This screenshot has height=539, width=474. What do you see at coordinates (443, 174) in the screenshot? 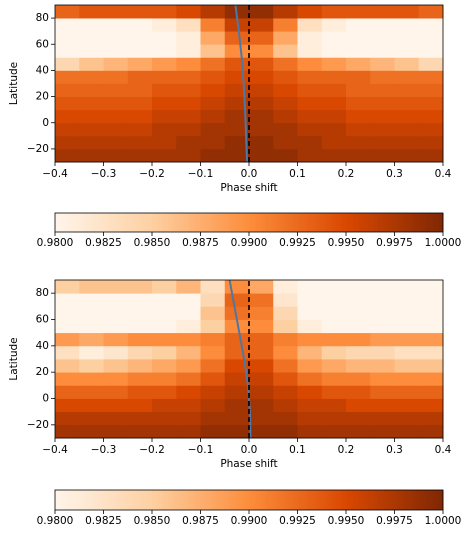
I see `x-tick-label: 0.4` at bounding box center [443, 174].